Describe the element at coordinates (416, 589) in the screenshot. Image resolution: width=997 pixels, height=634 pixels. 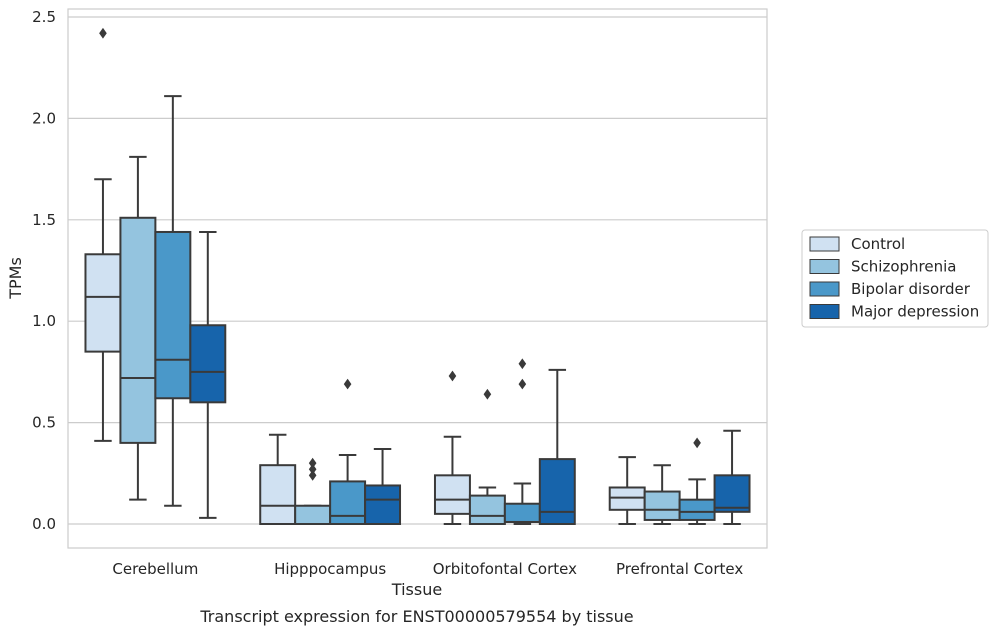
I see `x-axis-label: Tissue` at that location.